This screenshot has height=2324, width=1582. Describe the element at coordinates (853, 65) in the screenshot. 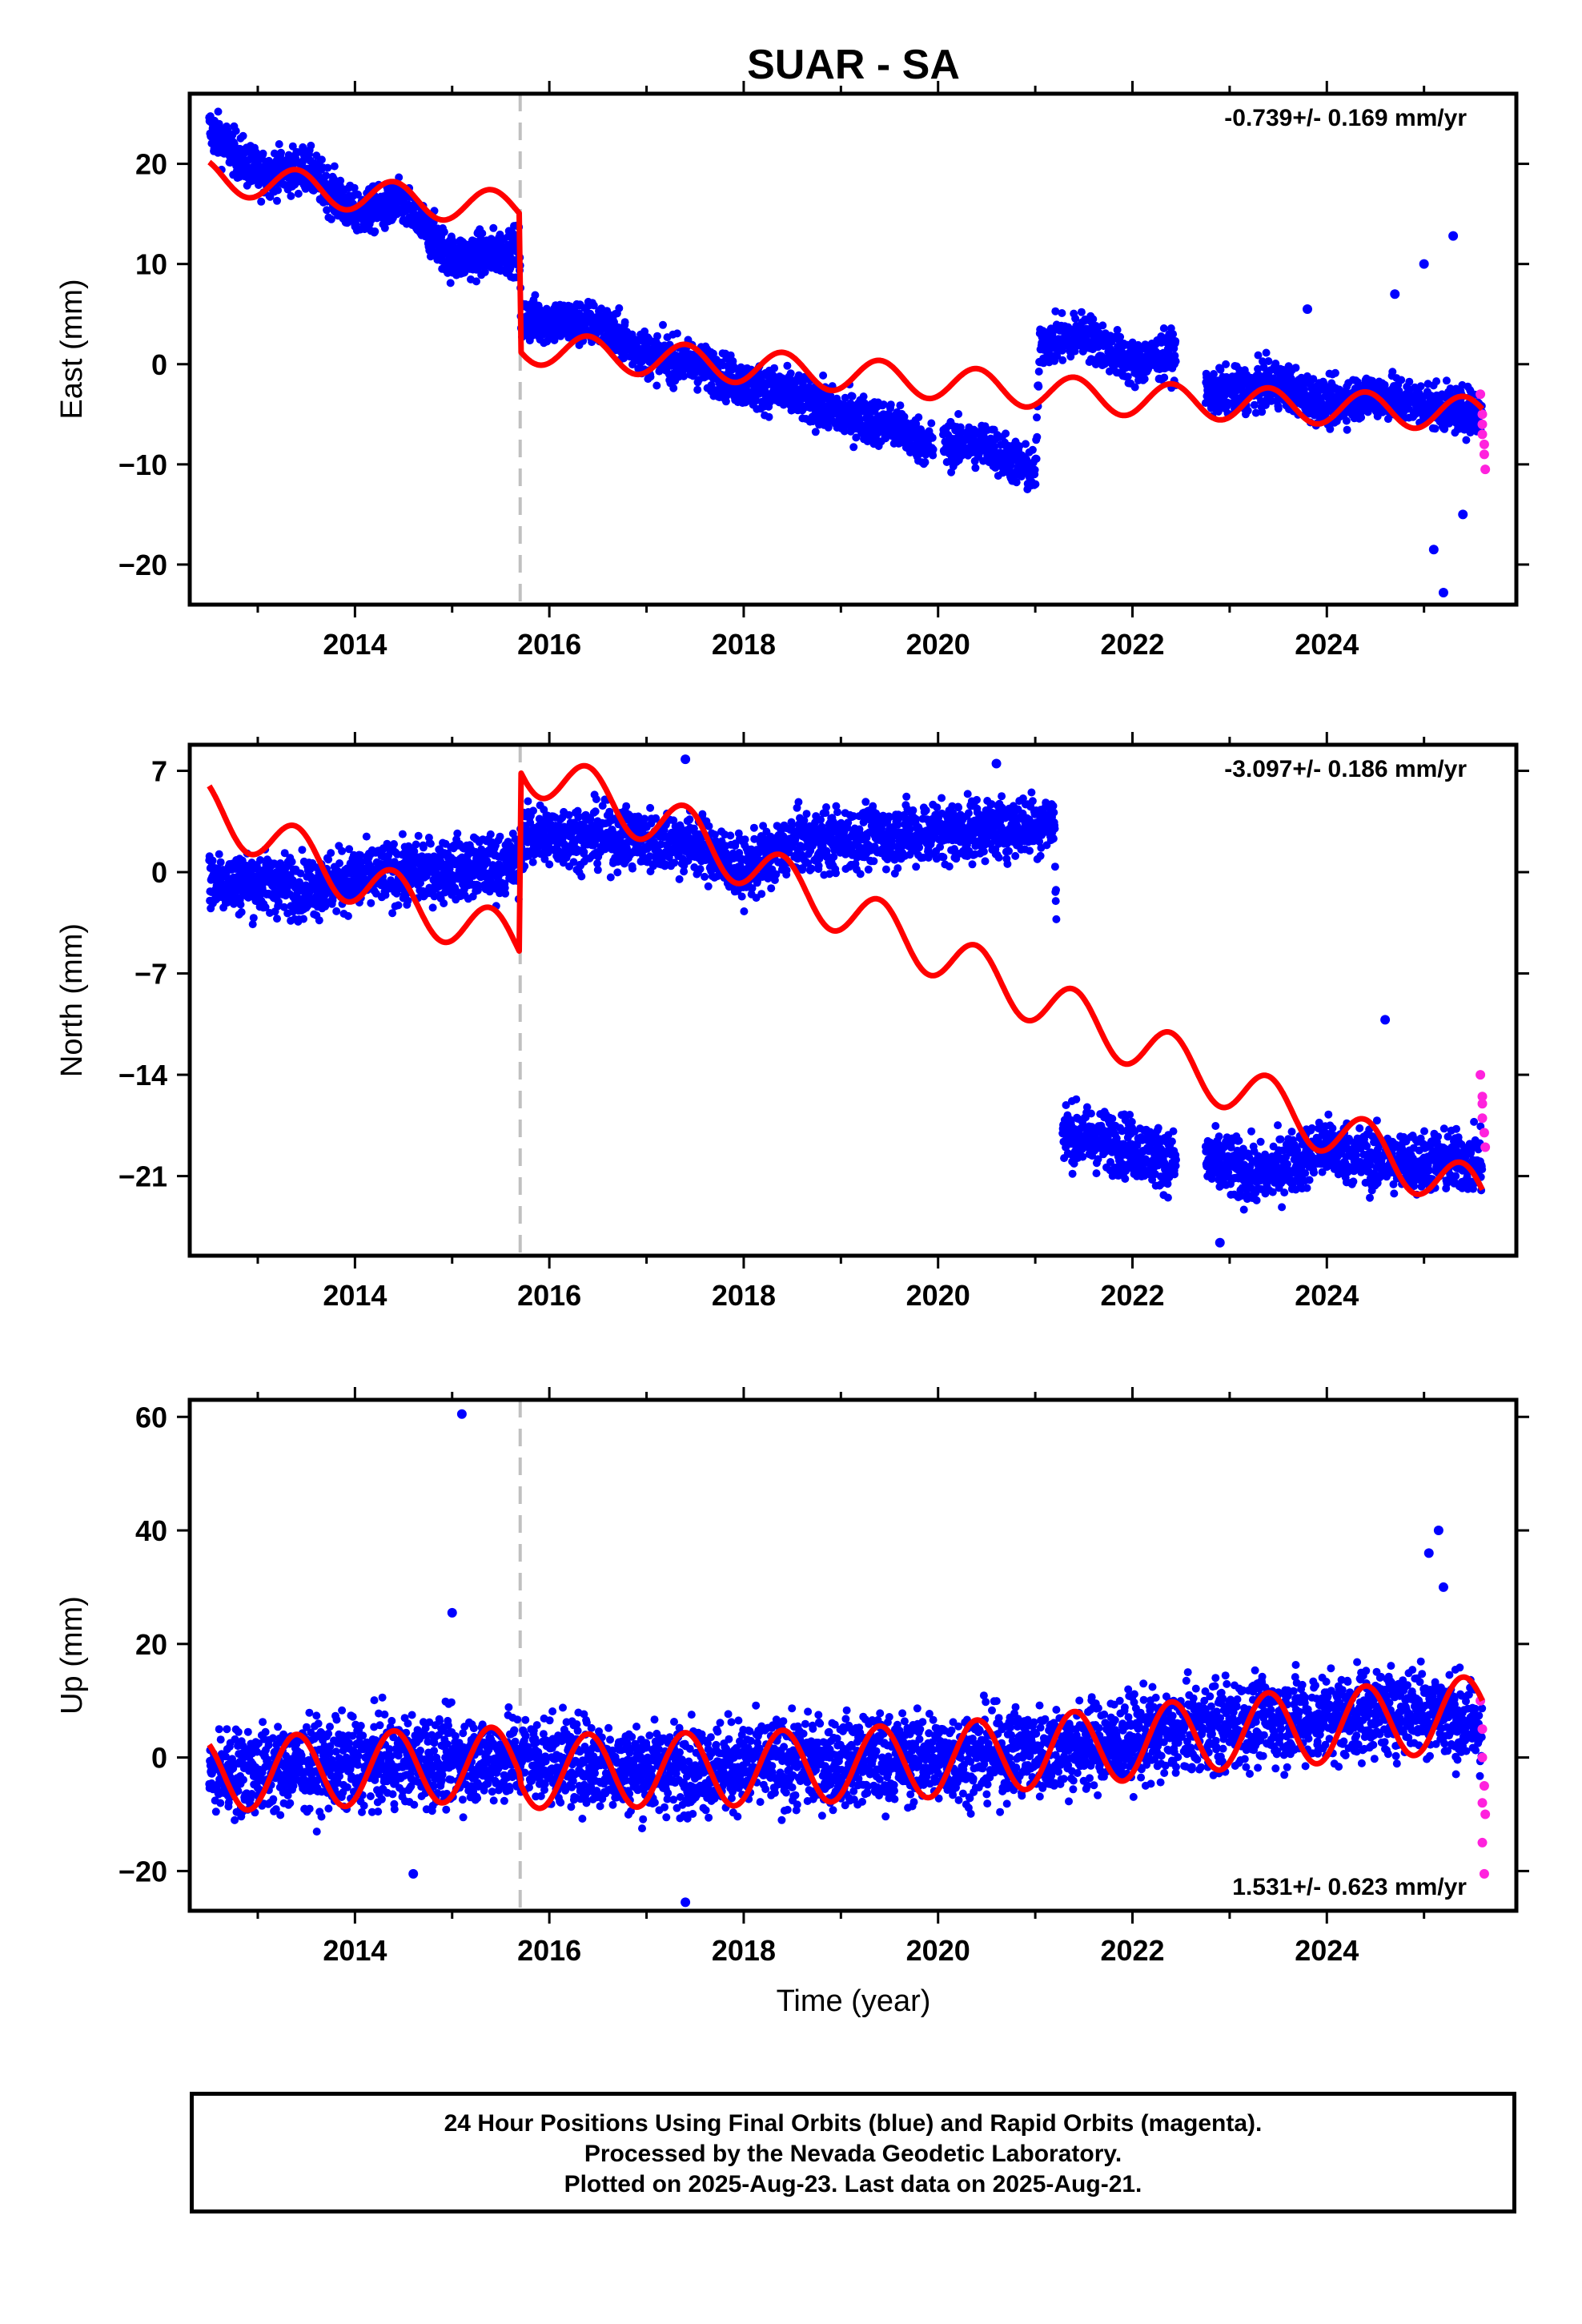

I see `chart-title: SUAR - SA` at that location.